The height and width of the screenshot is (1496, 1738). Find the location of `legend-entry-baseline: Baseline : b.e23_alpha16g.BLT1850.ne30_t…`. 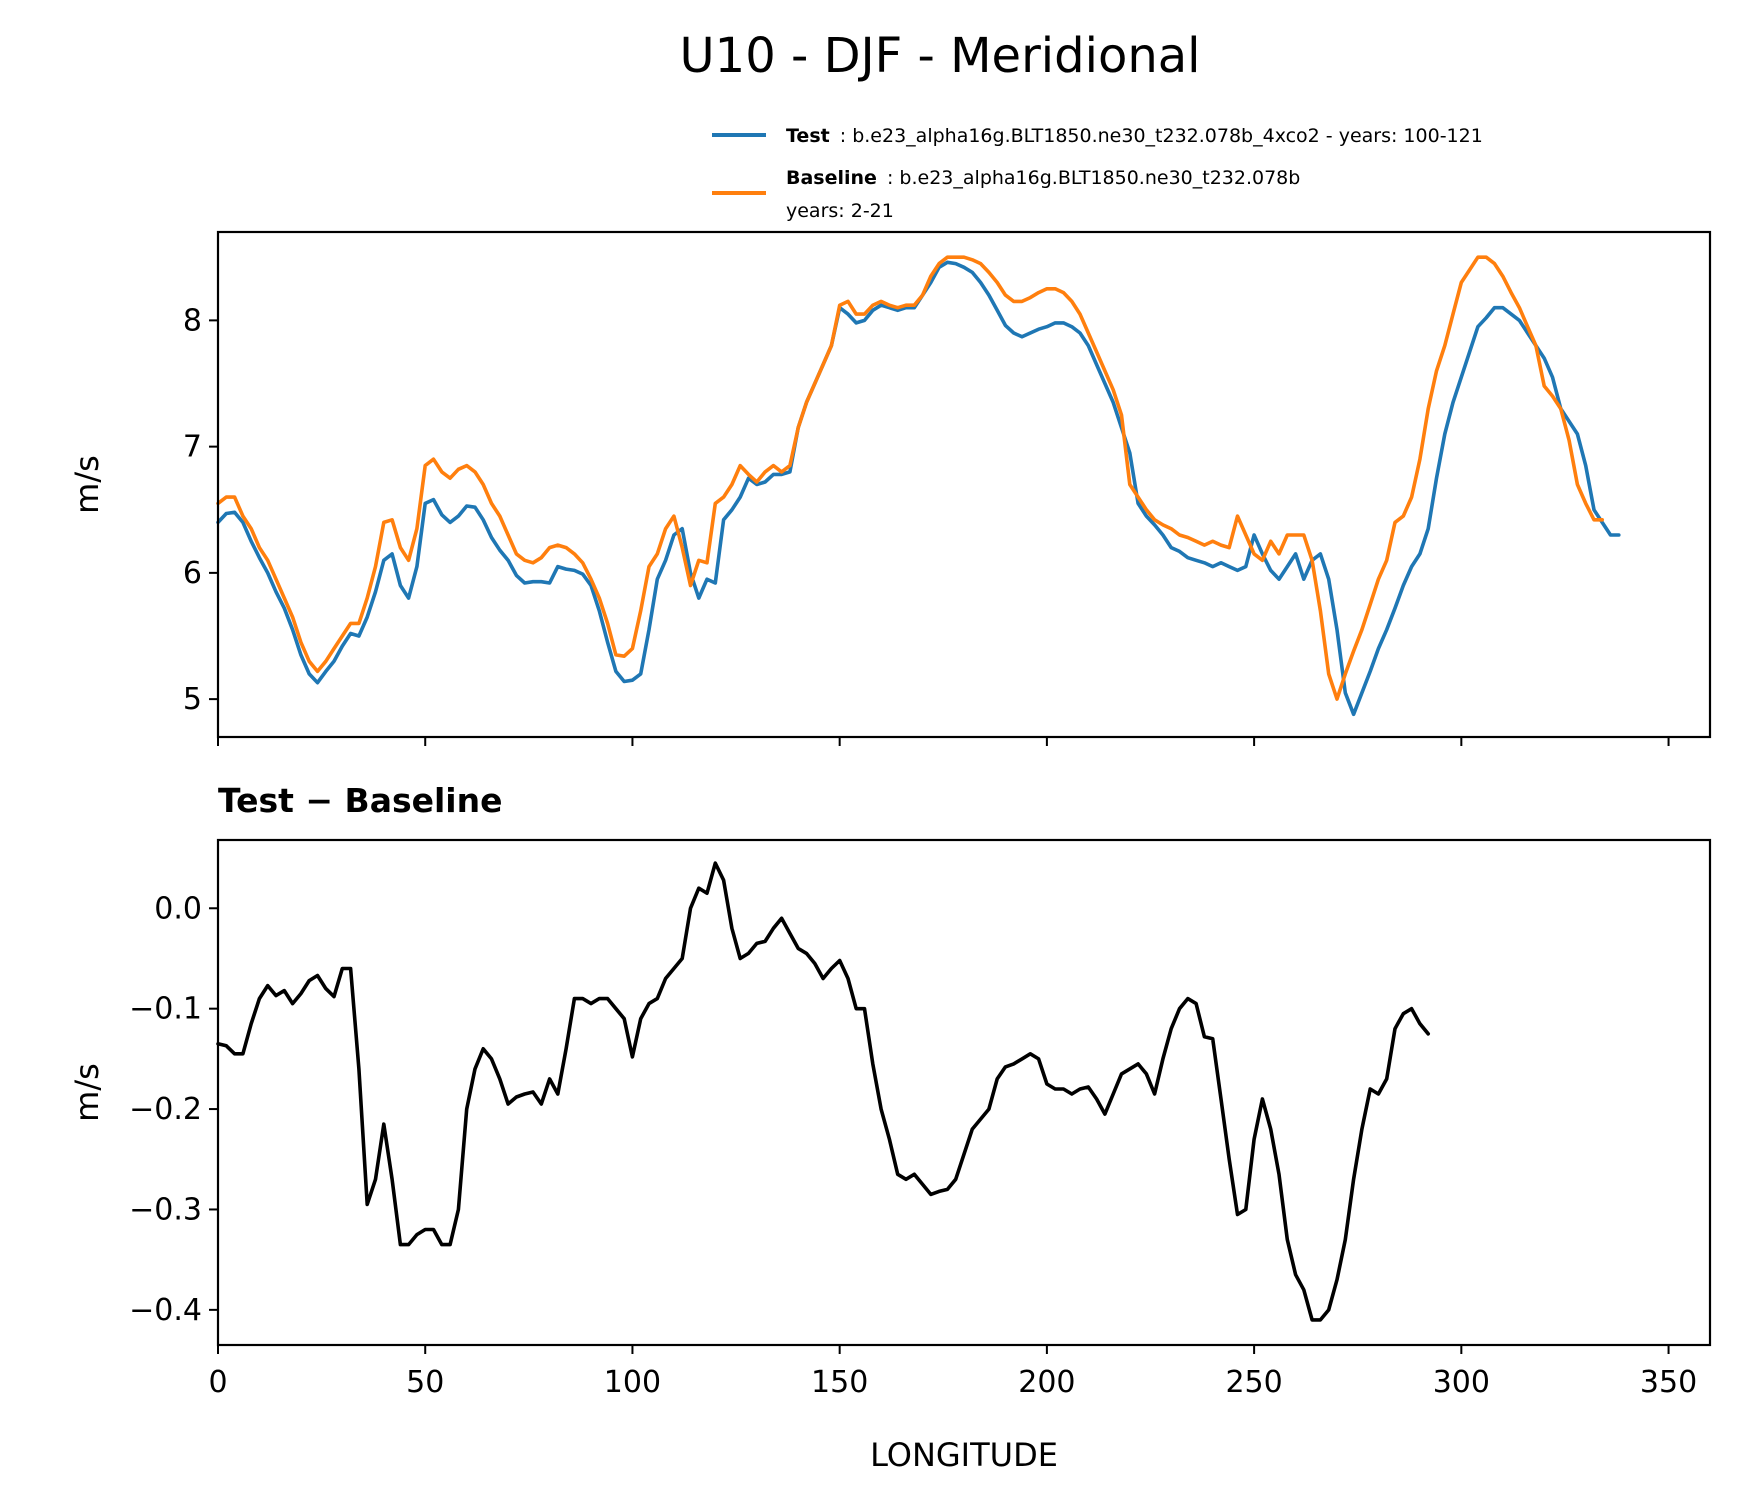

legend-entry-baseline: Baseline : b.e23_alpha16g.BLT1850.ne30_t… is located at coordinates (1043, 178).